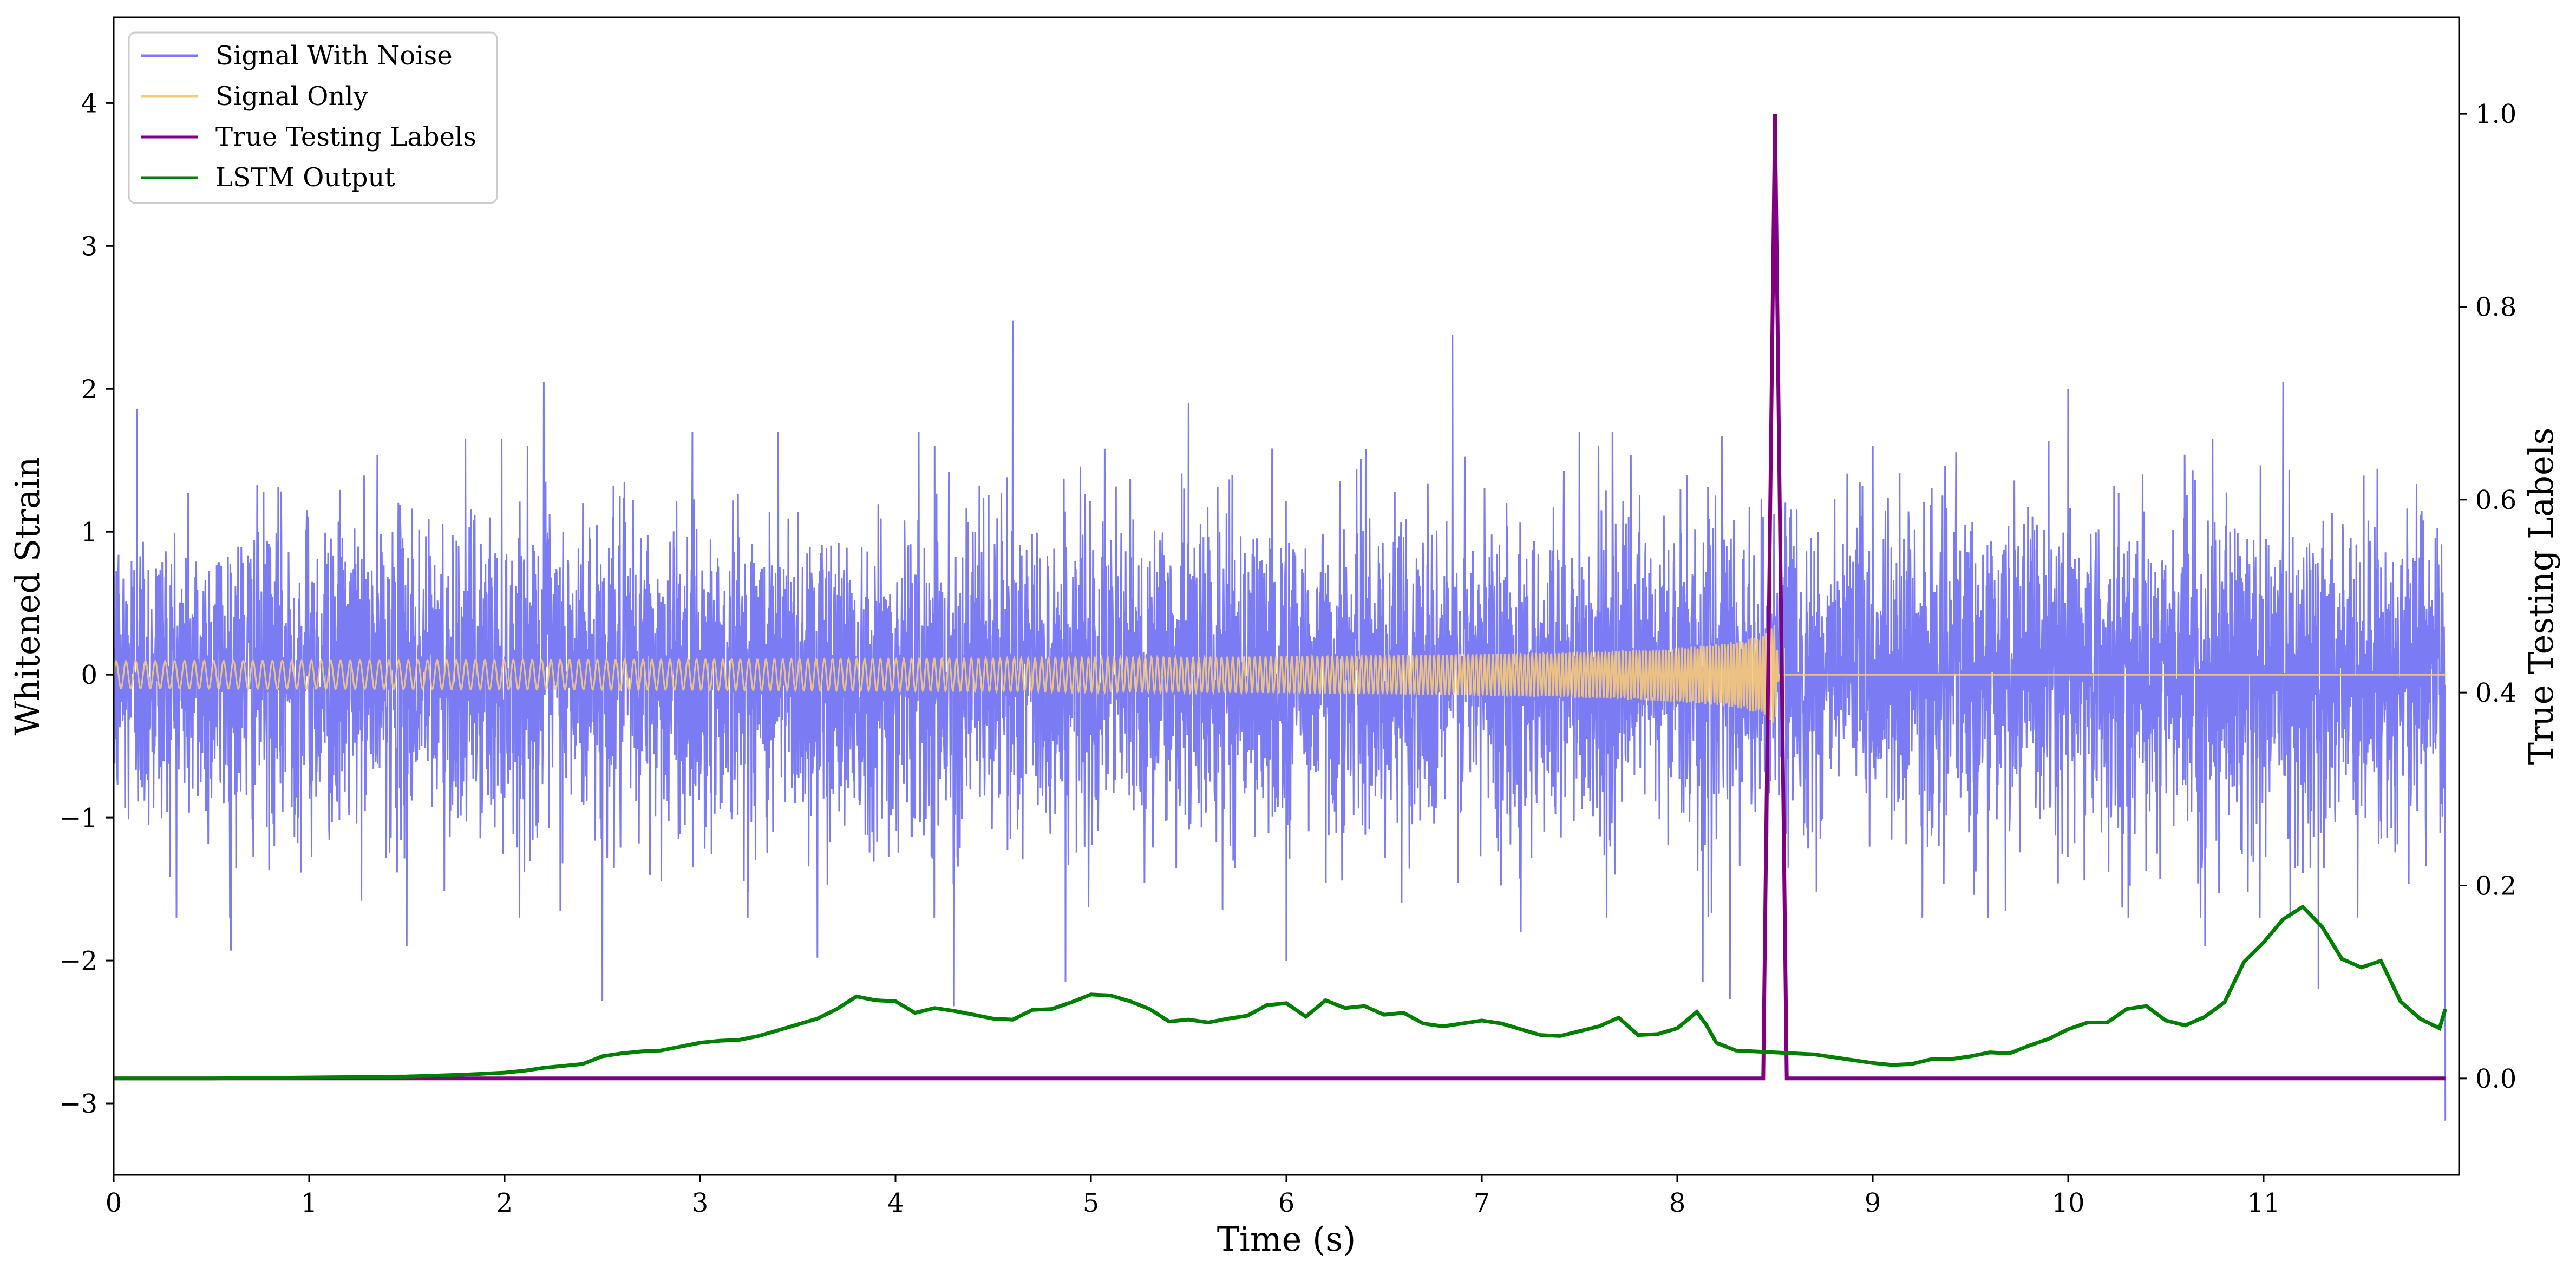 The height and width of the screenshot is (1274, 2576). What do you see at coordinates (291, 96) in the screenshot?
I see `legend-label-signal-only: Signal Only` at bounding box center [291, 96].